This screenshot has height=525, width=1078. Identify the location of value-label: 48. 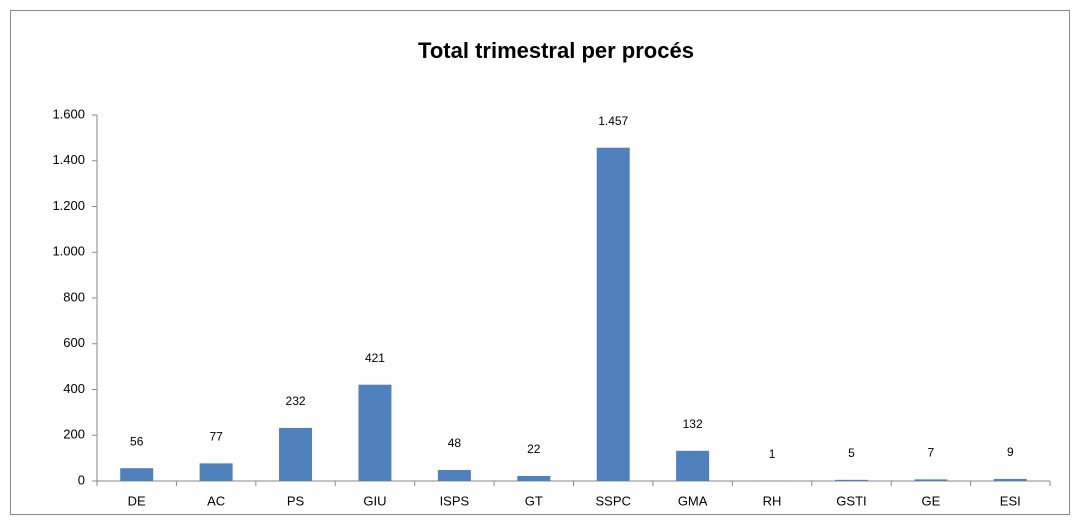
(455, 443).